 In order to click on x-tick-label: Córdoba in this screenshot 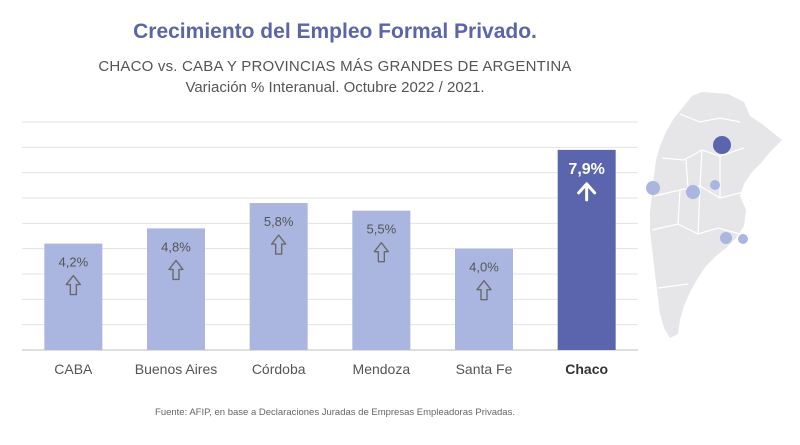, I will do `click(279, 369)`.